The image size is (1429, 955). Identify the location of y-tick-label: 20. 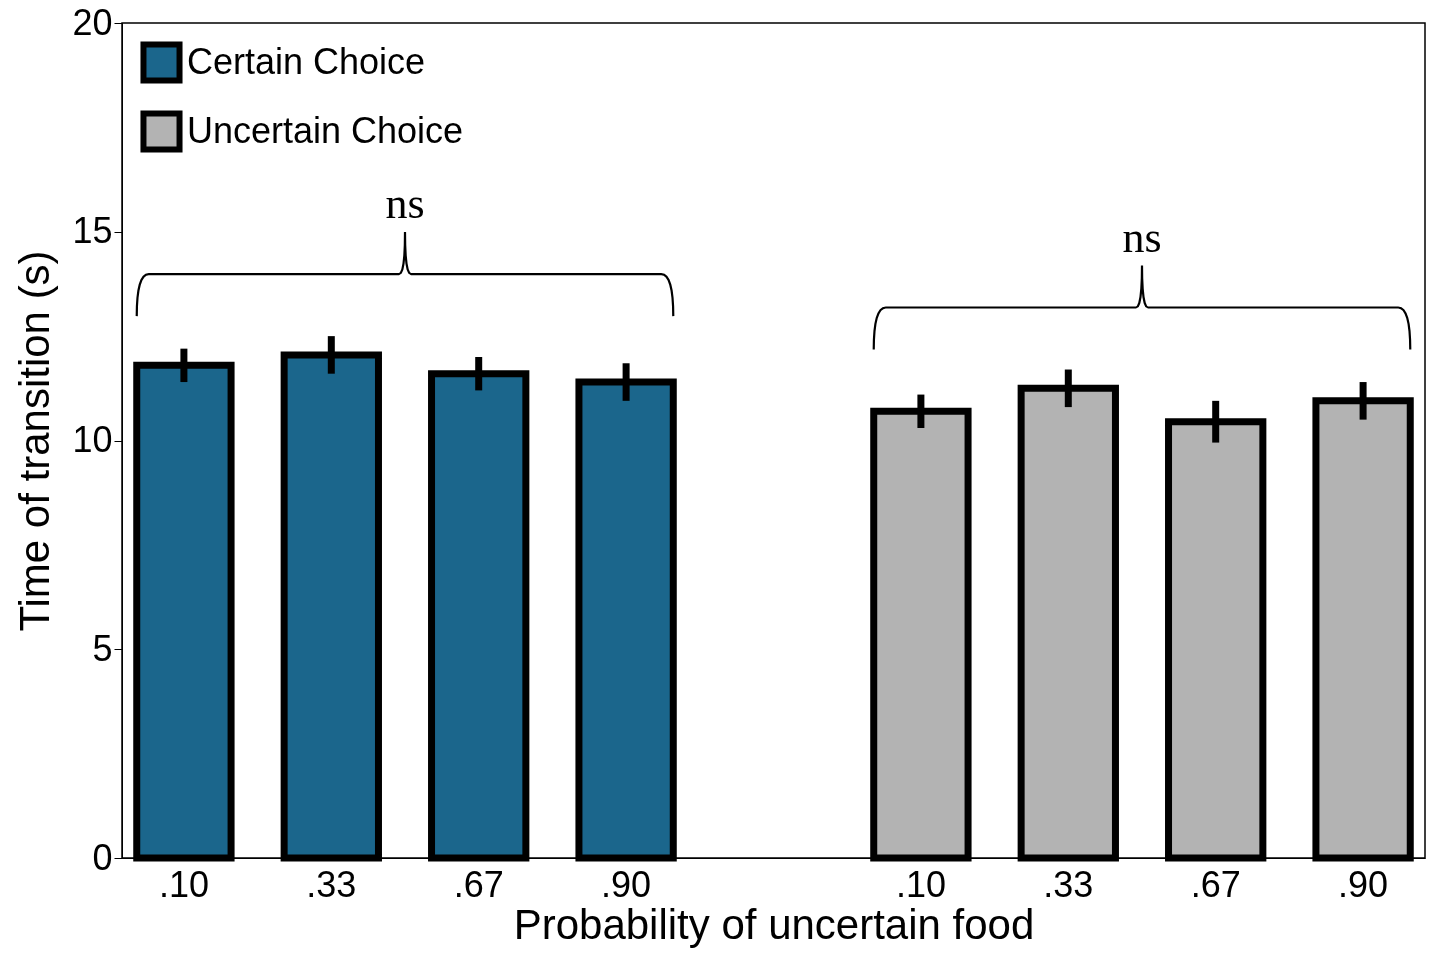
(92, 22).